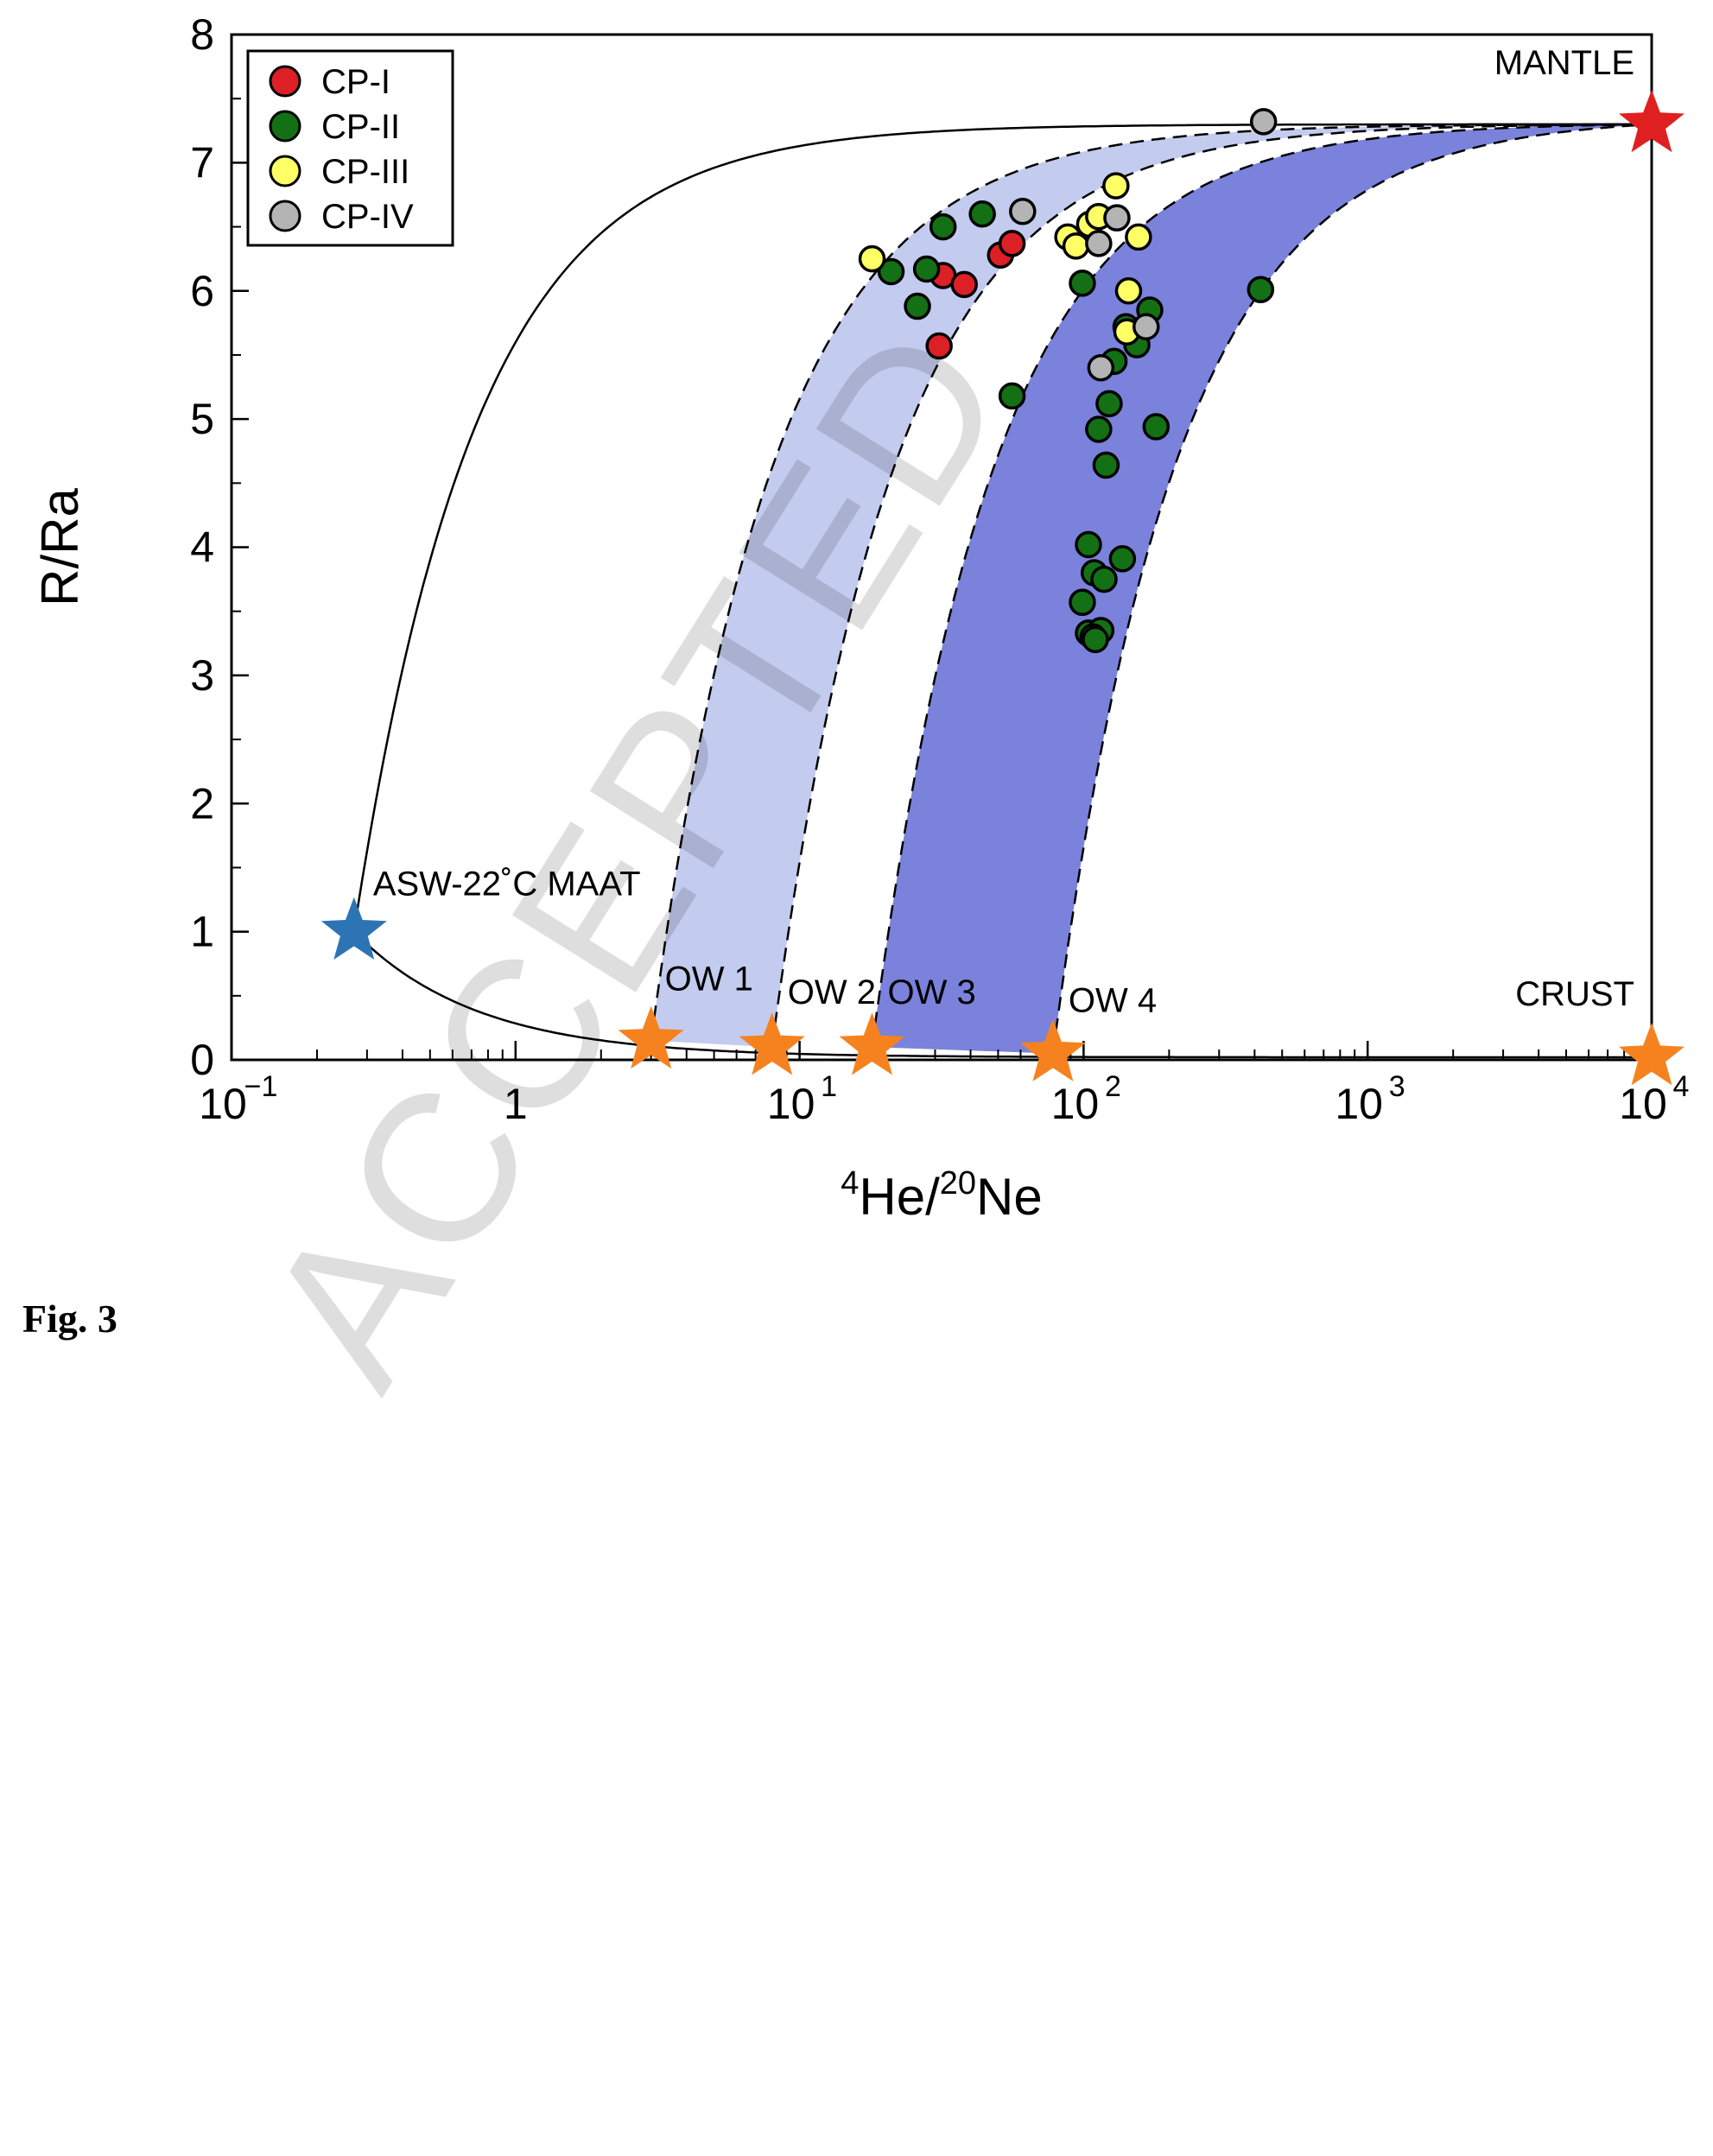  Describe the element at coordinates (1681, 1086) in the screenshot. I see `x-tick-exponent: 4` at that location.